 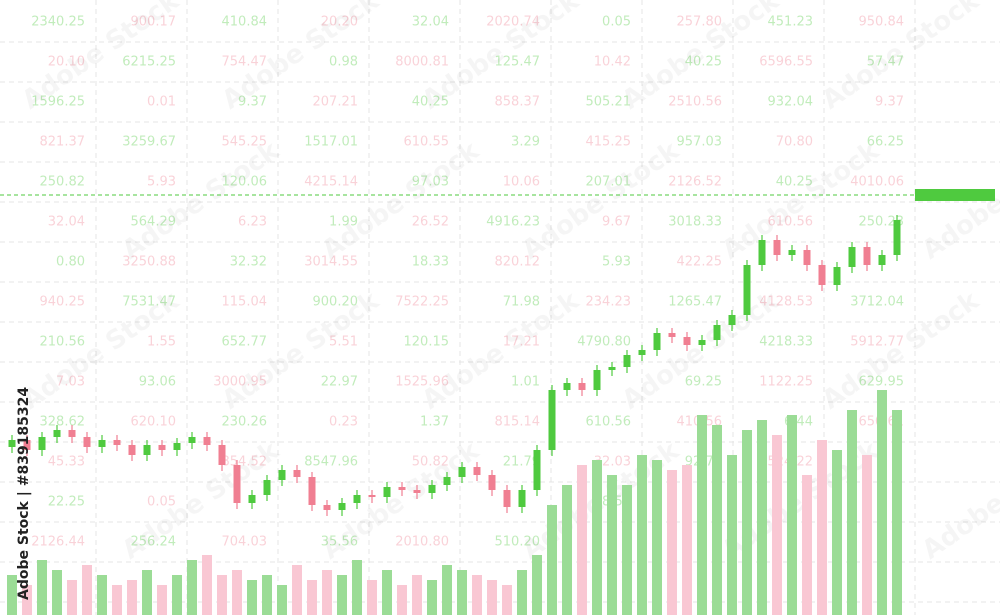 I want to click on background-number: 6215.25, so click(x=149, y=62).